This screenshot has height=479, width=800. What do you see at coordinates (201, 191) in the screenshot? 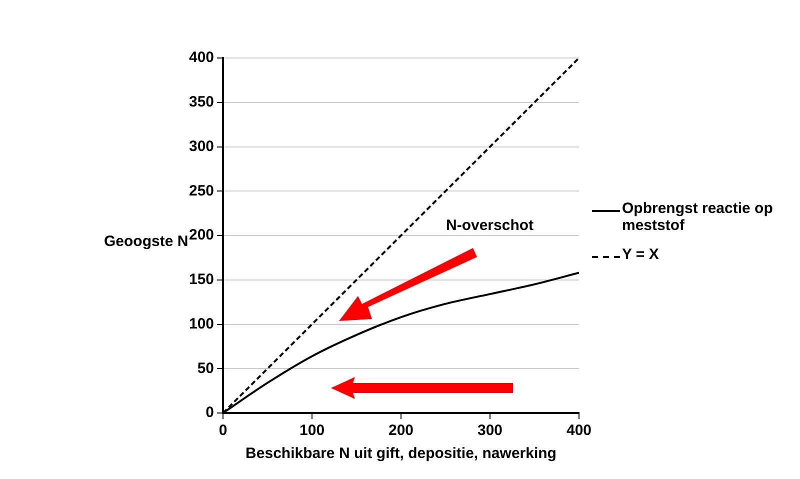
I see `y-tick-label: 250` at bounding box center [201, 191].